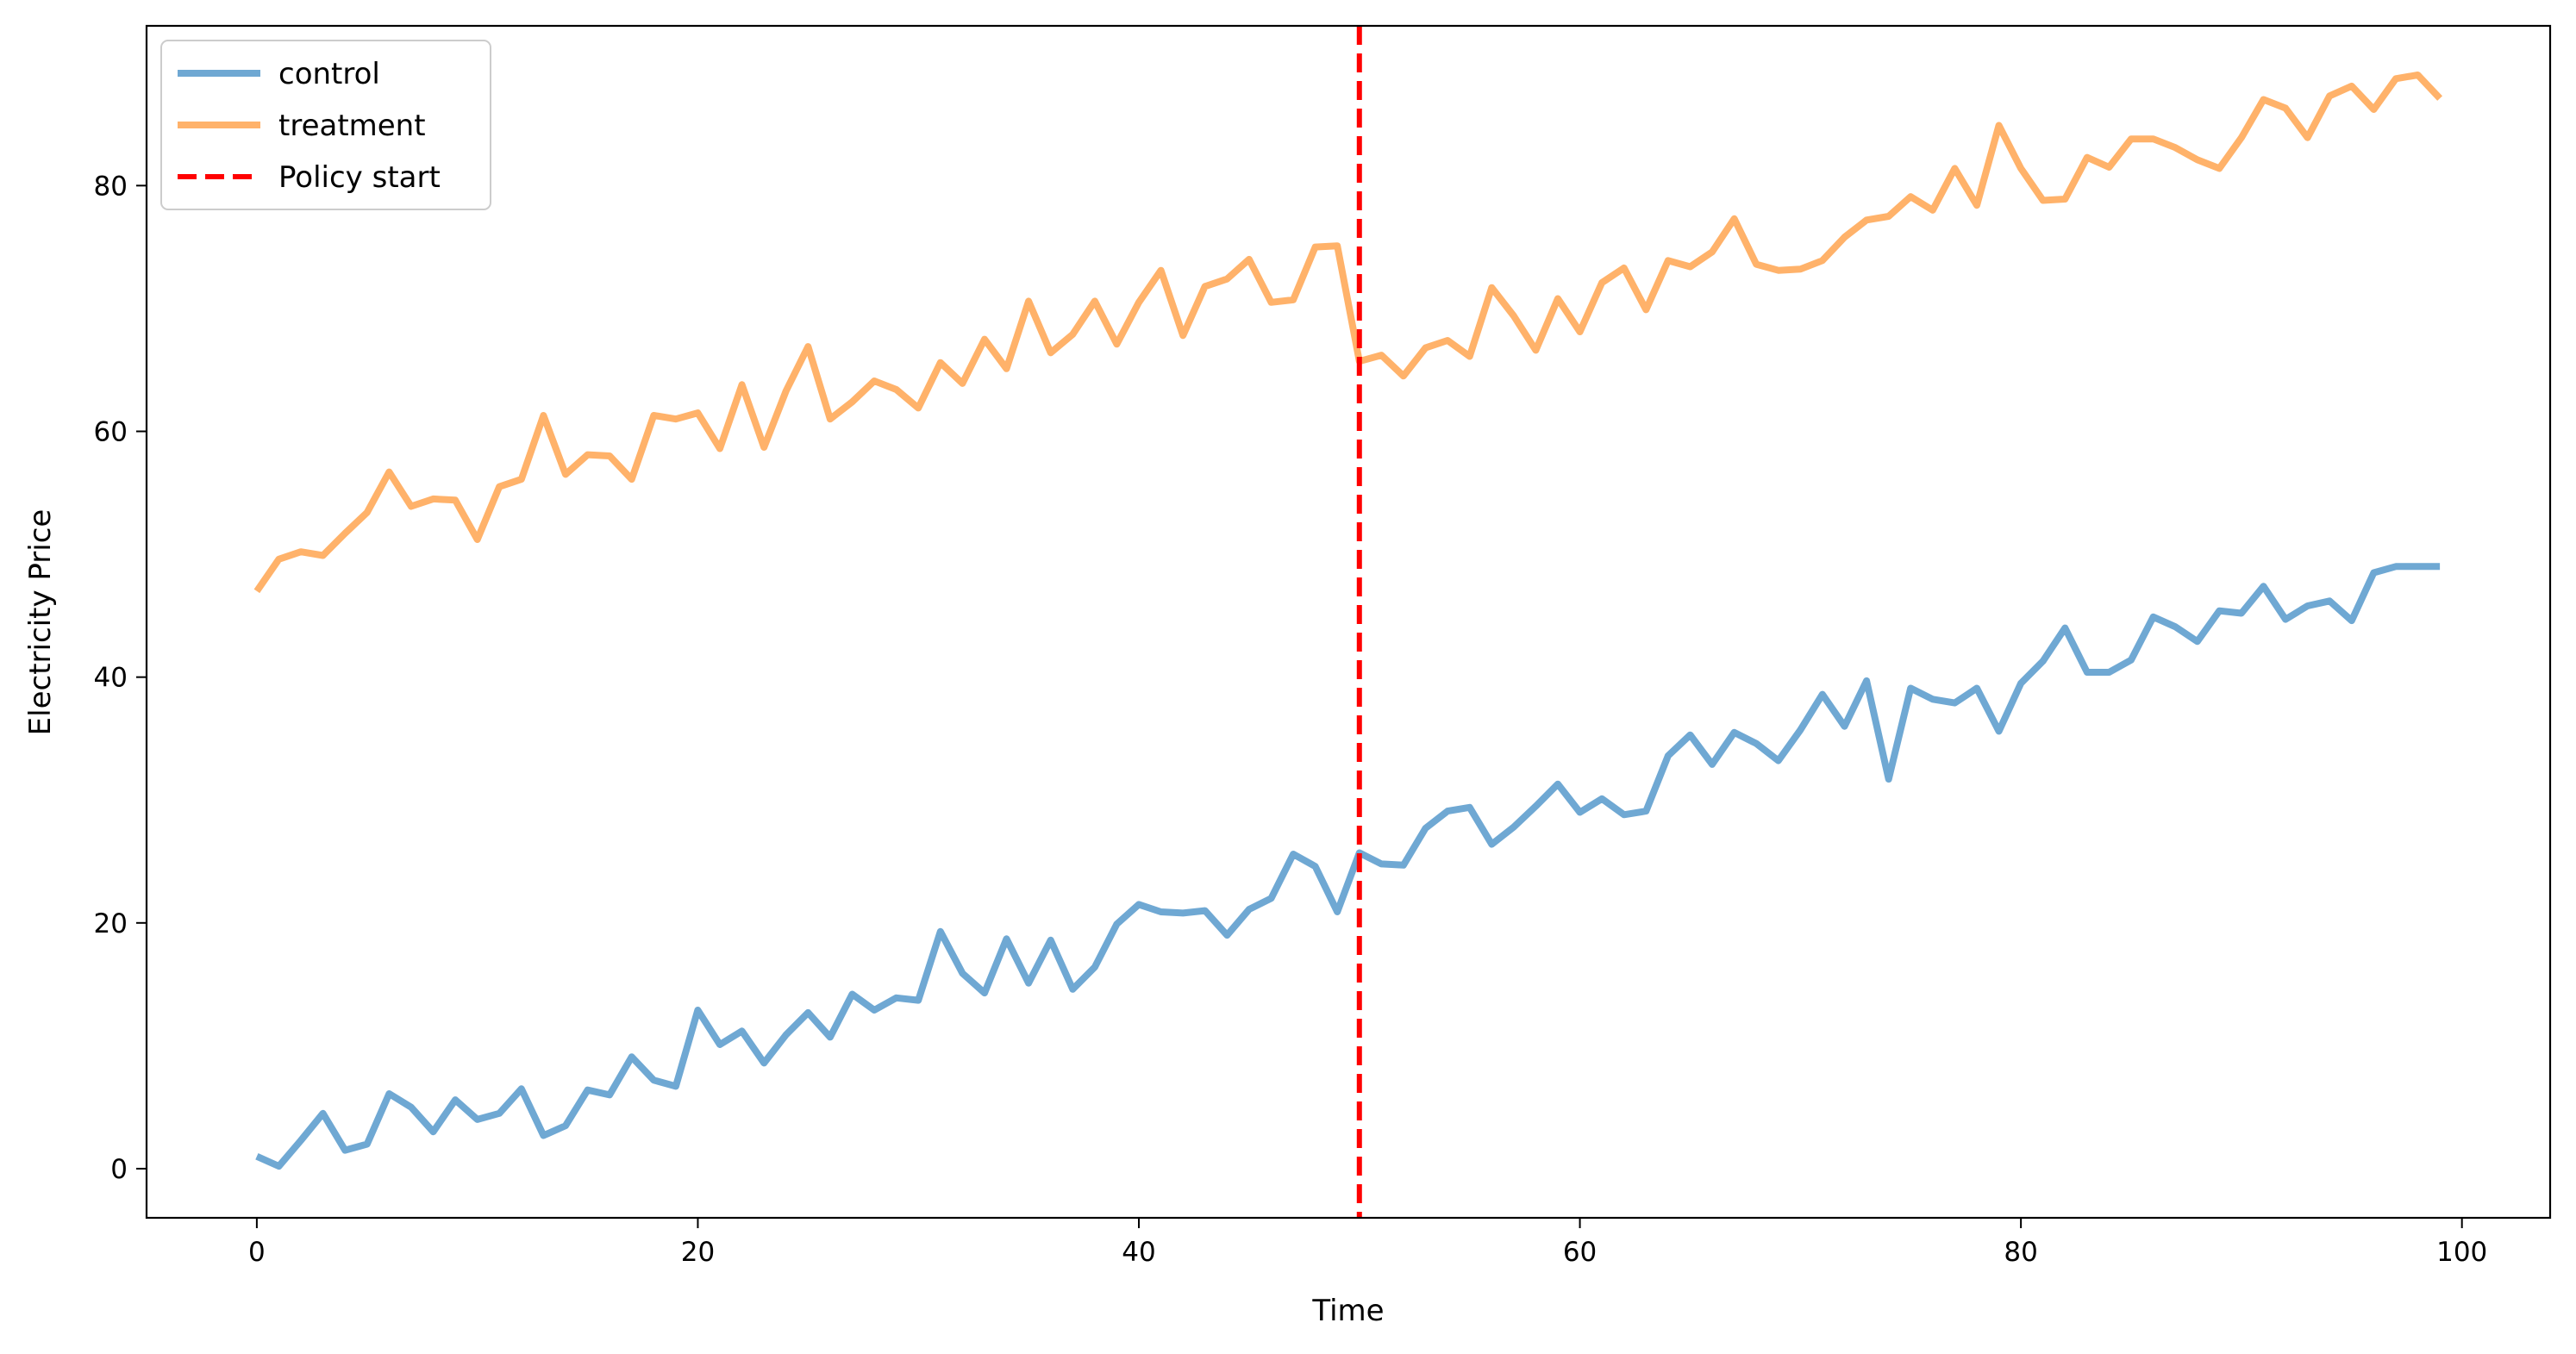  I want to click on legend-label-policy-start: Policy start, so click(359, 177).